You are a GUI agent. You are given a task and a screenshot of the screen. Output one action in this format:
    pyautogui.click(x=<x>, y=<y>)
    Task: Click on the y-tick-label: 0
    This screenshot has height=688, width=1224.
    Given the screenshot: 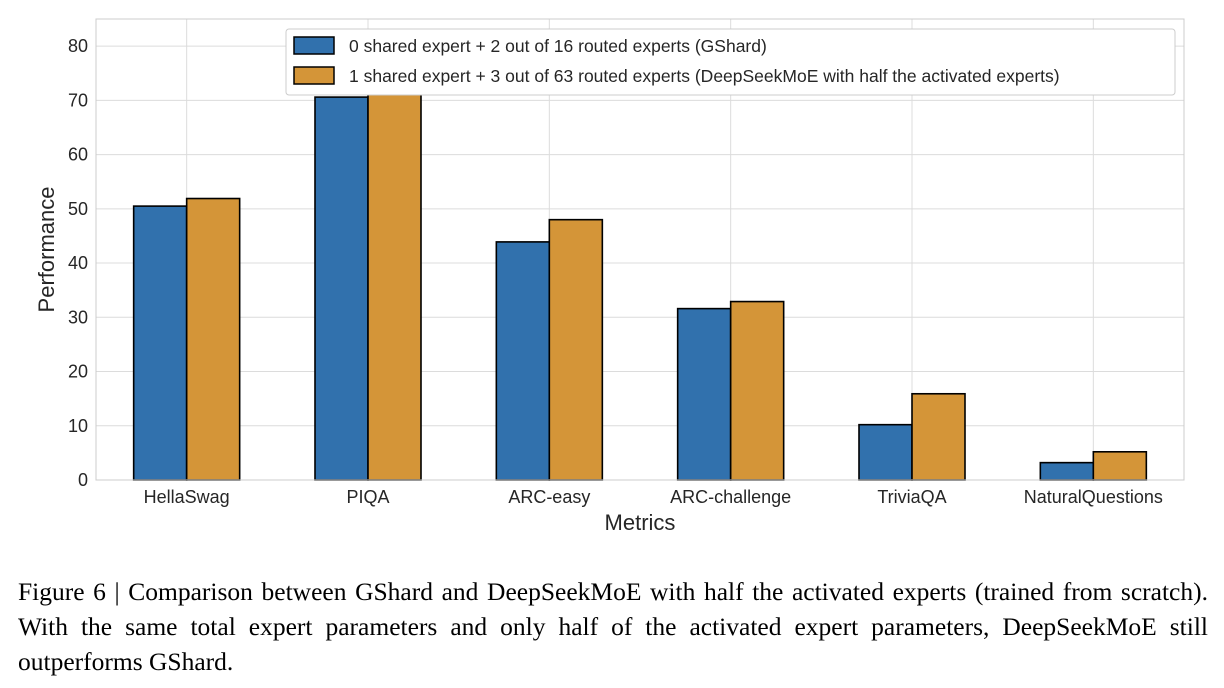 What is the action you would take?
    pyautogui.click(x=83, y=480)
    